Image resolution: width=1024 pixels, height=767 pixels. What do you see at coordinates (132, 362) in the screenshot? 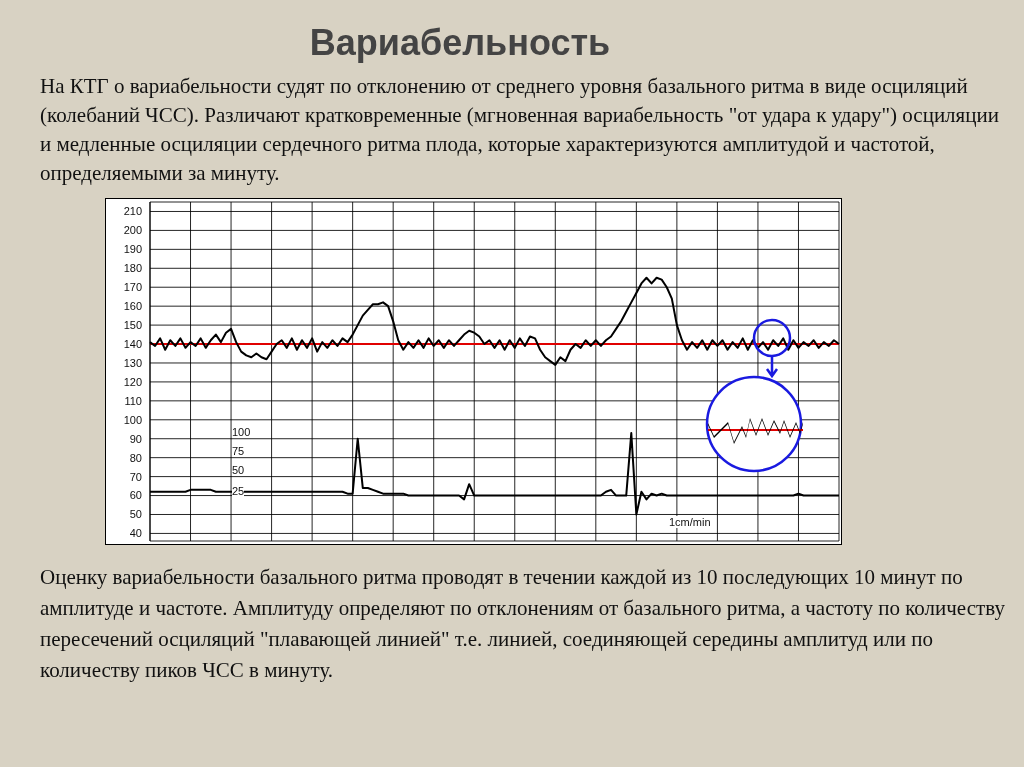
I see `y-tick-label: 130` at bounding box center [132, 362].